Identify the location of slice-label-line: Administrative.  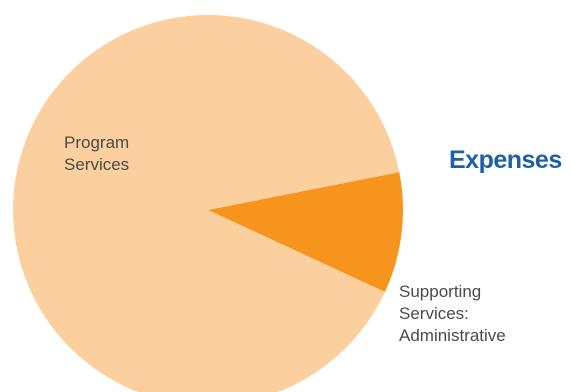
(452, 335).